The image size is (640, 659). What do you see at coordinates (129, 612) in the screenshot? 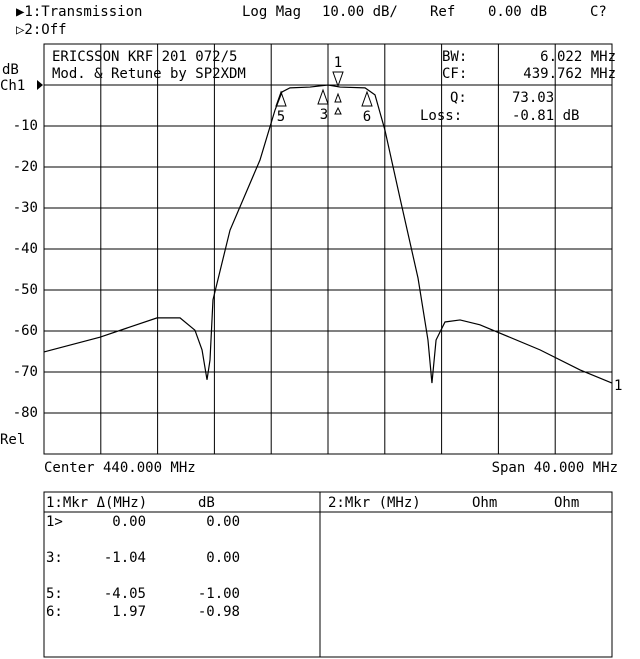
I see `row-freq: 1.97` at bounding box center [129, 612].